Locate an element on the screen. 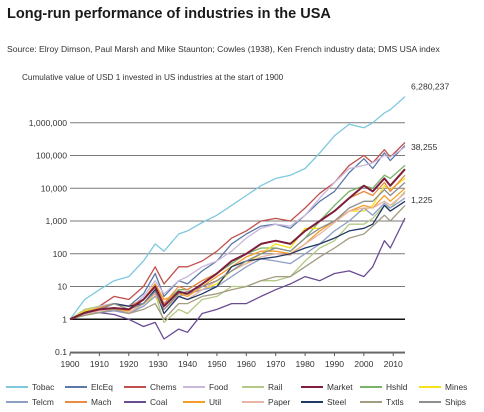 This screenshot has height=412, width=484. legend-label: ElcEq is located at coordinates (102, 387).